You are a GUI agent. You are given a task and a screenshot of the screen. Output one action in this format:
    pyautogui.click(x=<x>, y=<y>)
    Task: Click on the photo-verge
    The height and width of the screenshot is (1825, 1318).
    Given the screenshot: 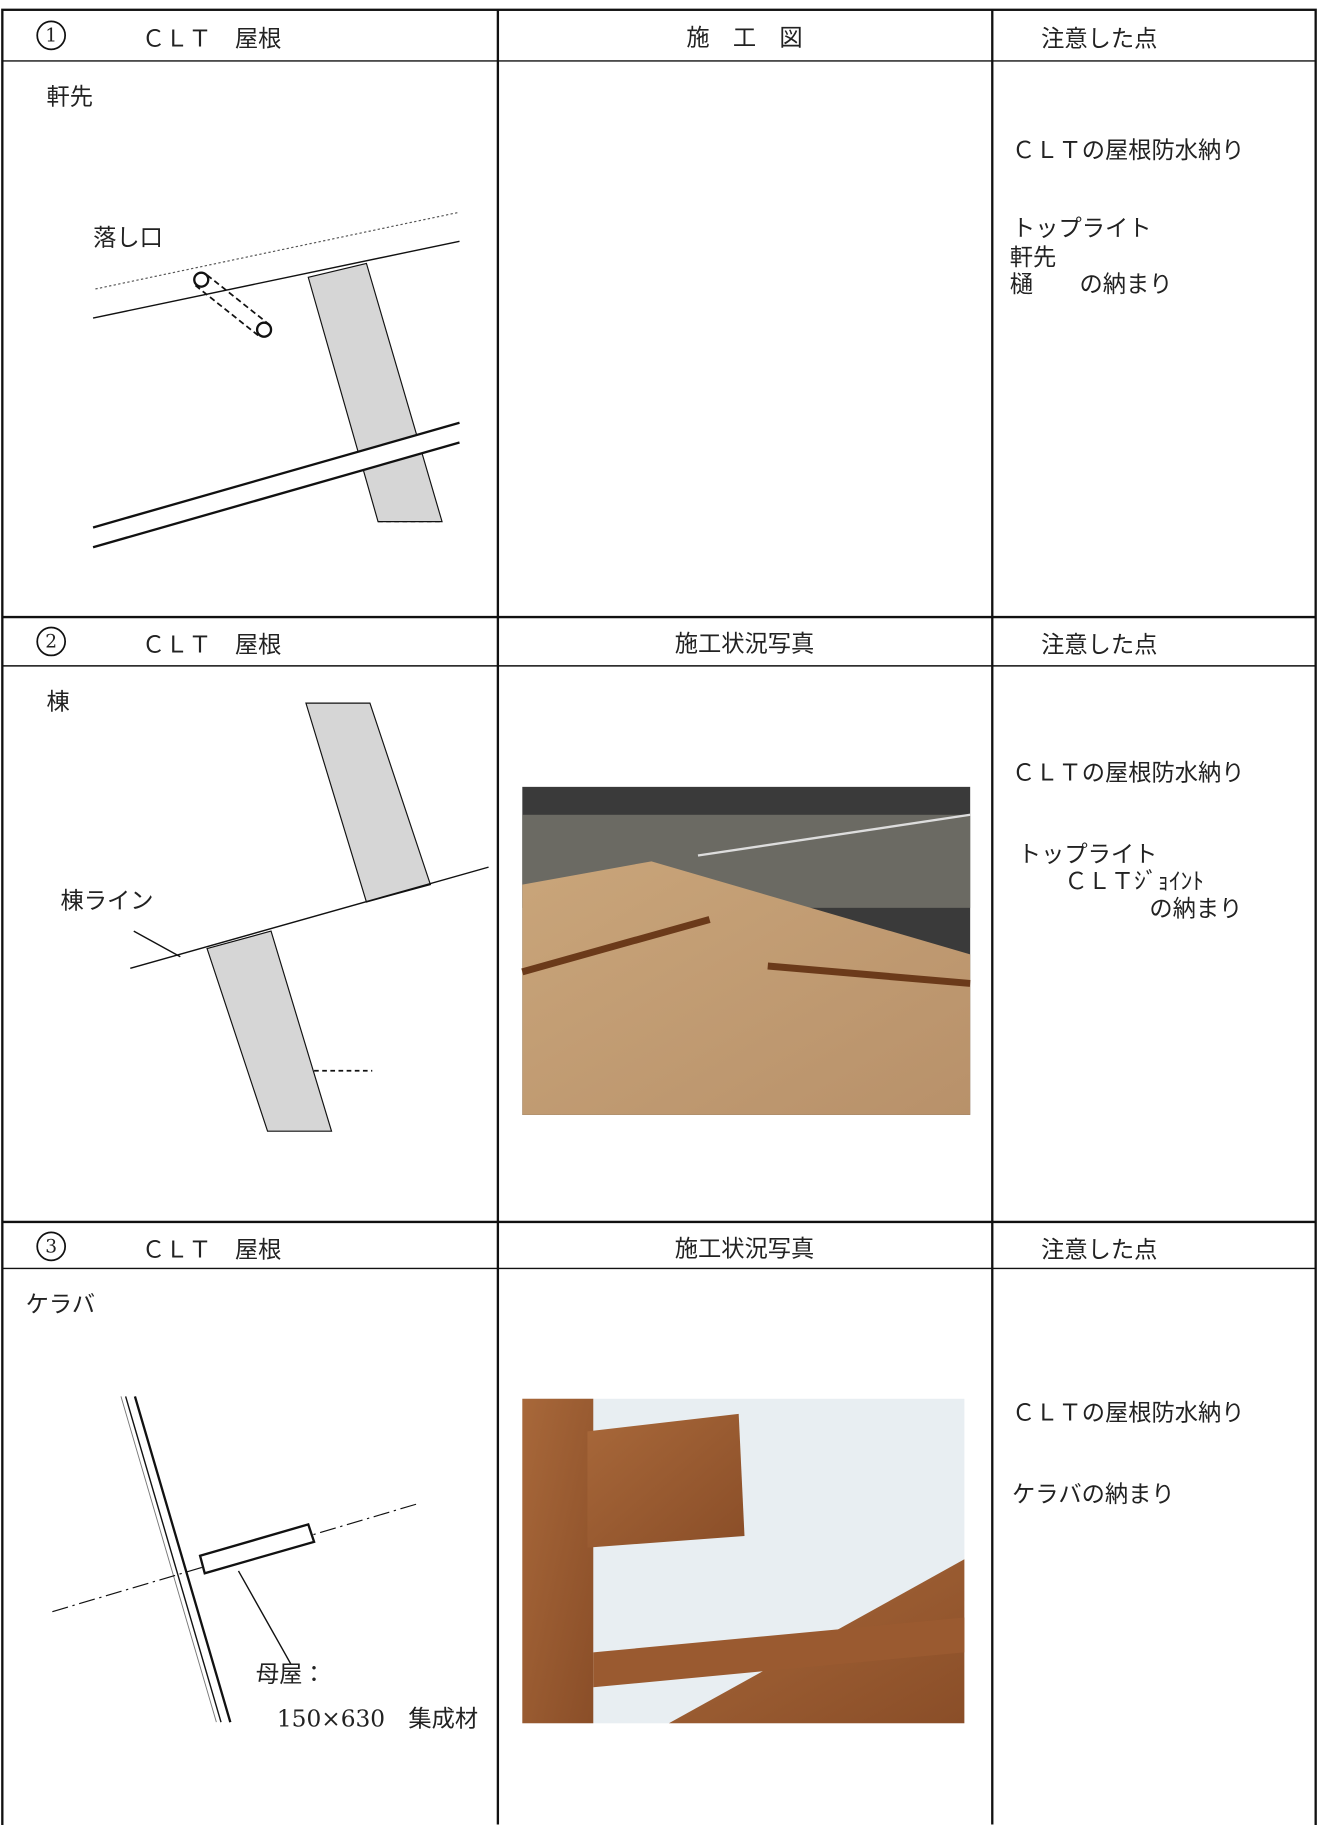 What is the action you would take?
    pyautogui.click(x=743, y=1561)
    